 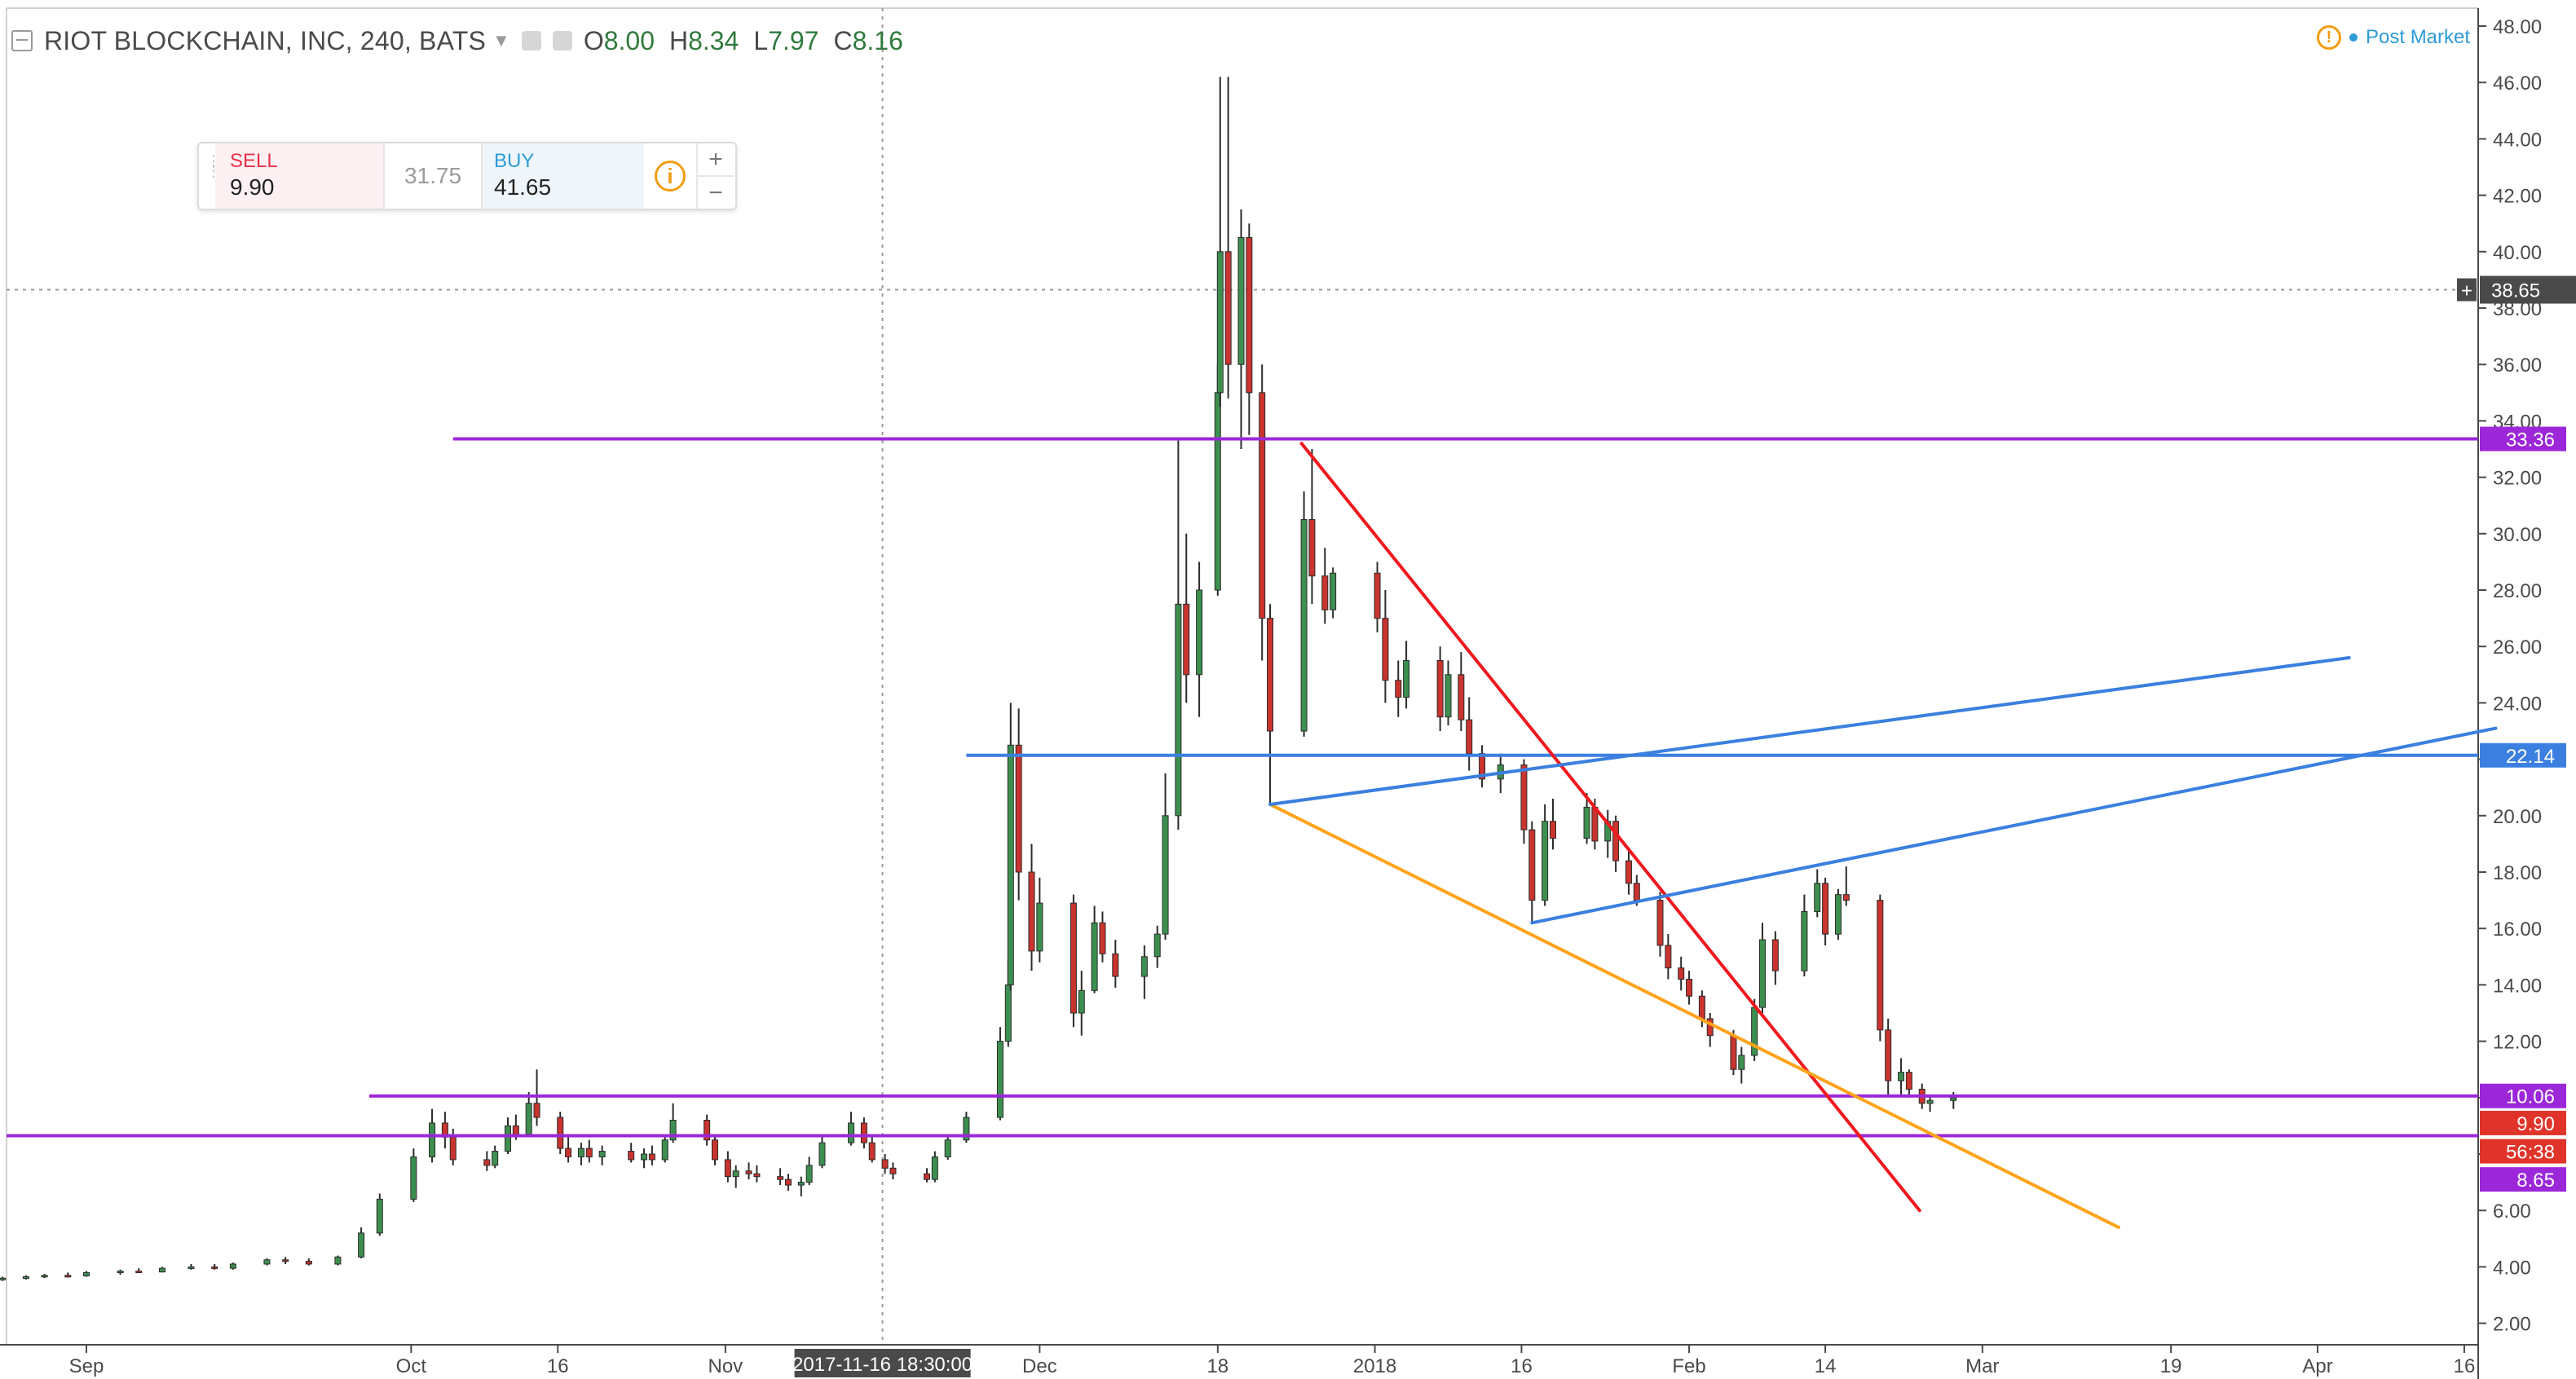 What do you see at coordinates (2517, 930) in the screenshot?
I see `y-tick-label: 16.00` at bounding box center [2517, 930].